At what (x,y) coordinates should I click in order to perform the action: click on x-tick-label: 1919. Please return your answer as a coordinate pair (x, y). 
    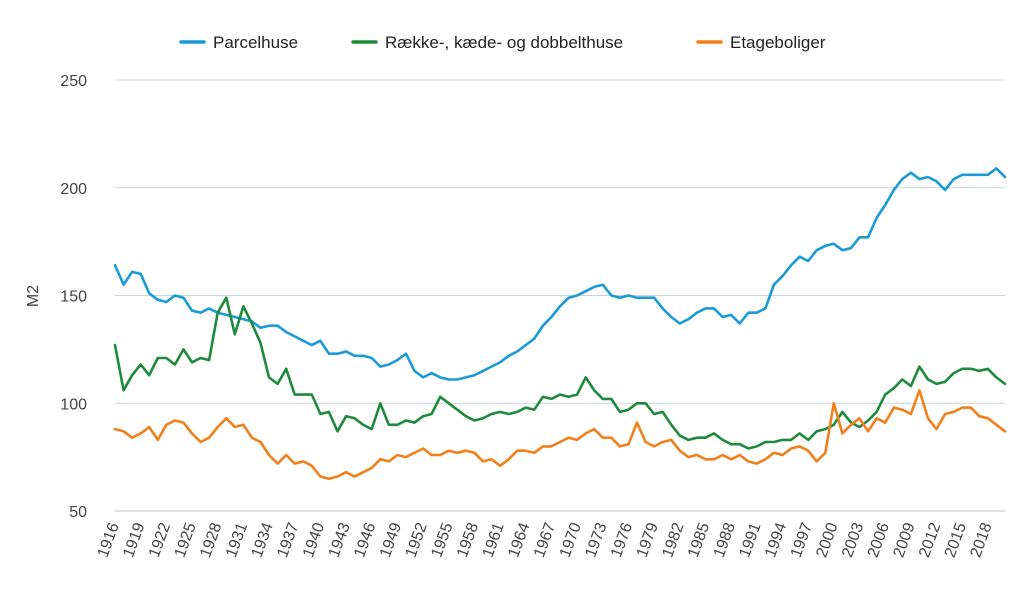
    Looking at the image, I should click on (134, 539).